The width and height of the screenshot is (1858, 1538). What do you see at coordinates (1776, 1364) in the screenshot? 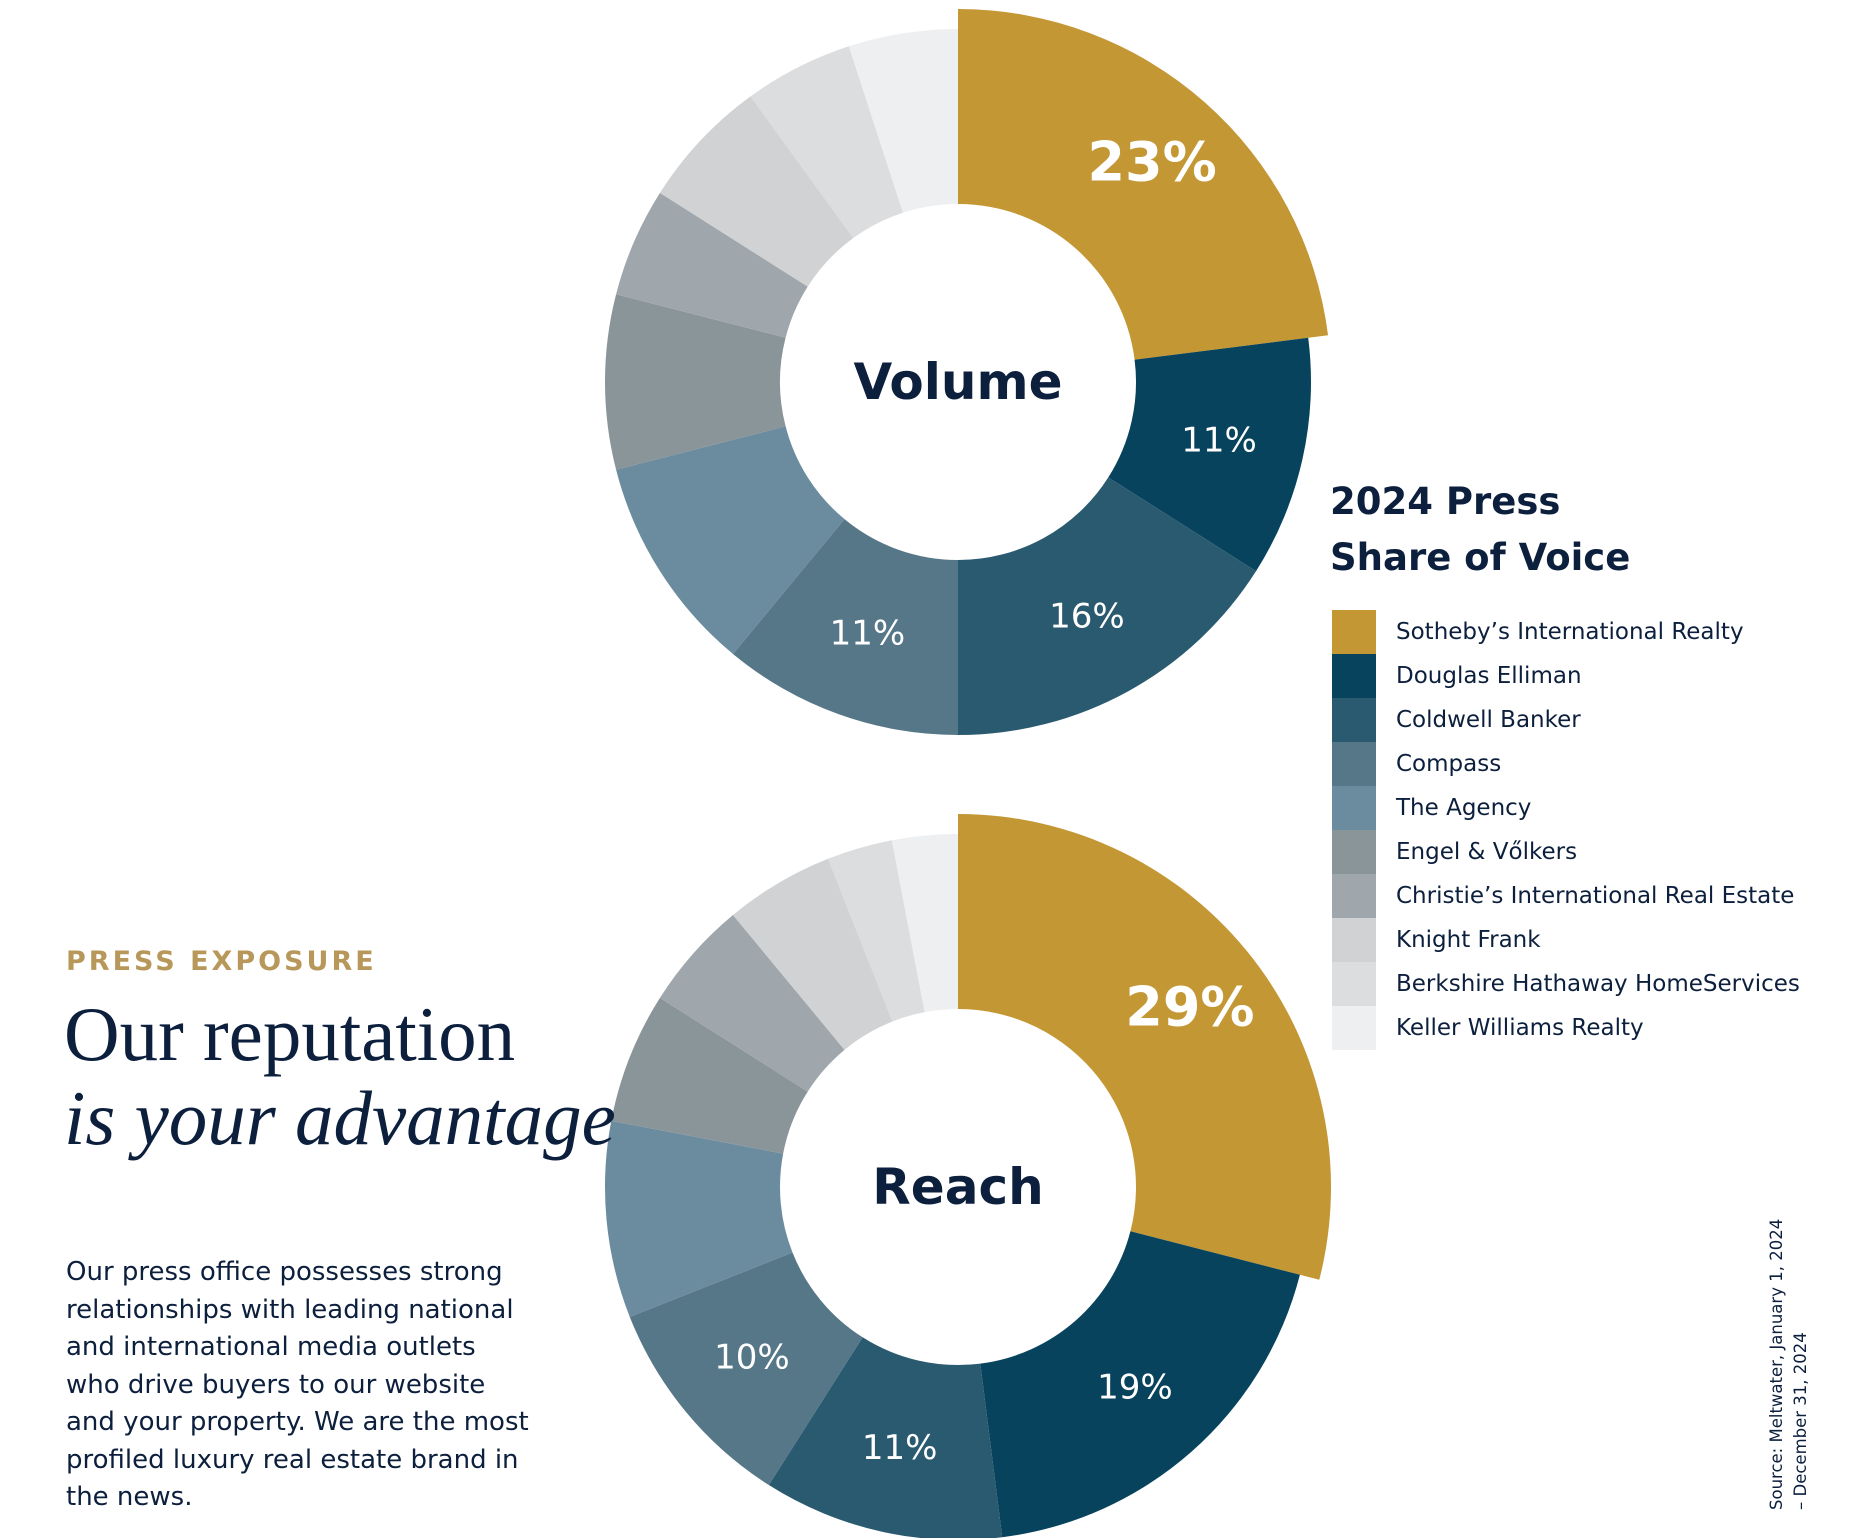
I see `source-line-1: Source: Meltwater, January 1, 2024` at bounding box center [1776, 1364].